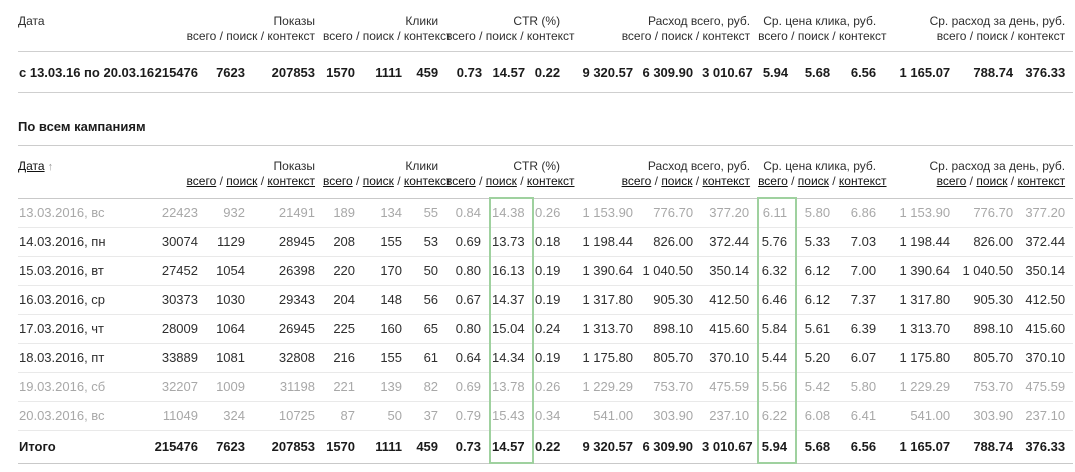 Image resolution: width=1075 pixels, height=472 pixels. Describe the element at coordinates (468, 242) in the screenshot. I see `cell-ctr-total: 0.69` at that location.